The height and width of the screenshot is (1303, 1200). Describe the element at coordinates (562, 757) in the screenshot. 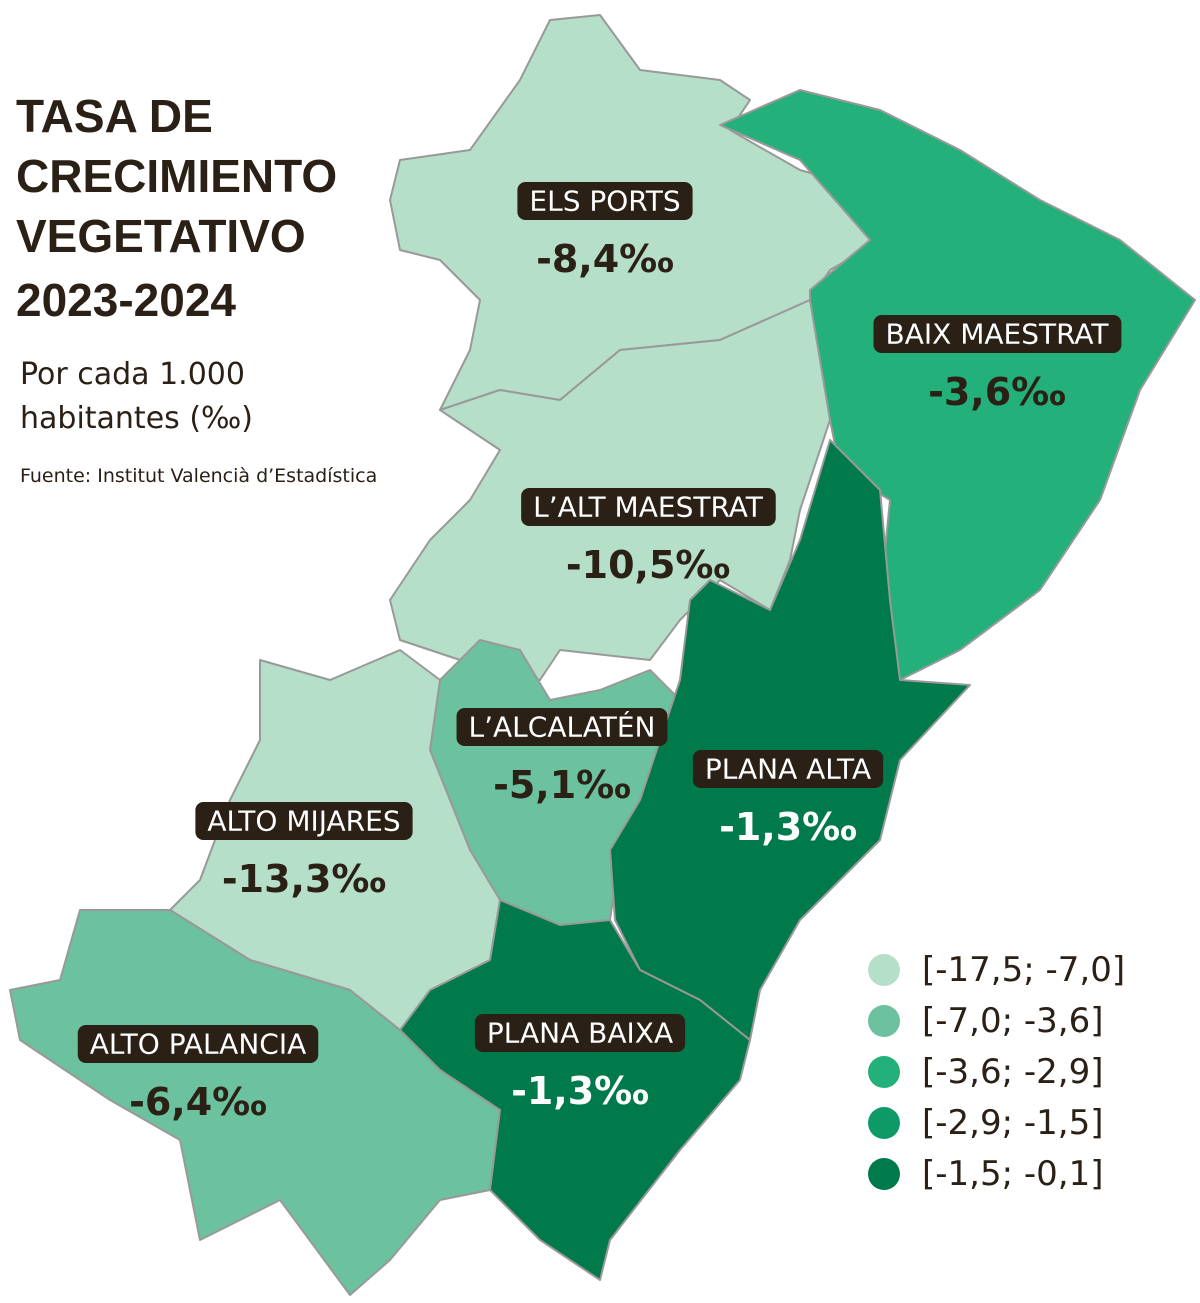

I see `region-label: L’ALCALATÉN -5,1‰` at that location.